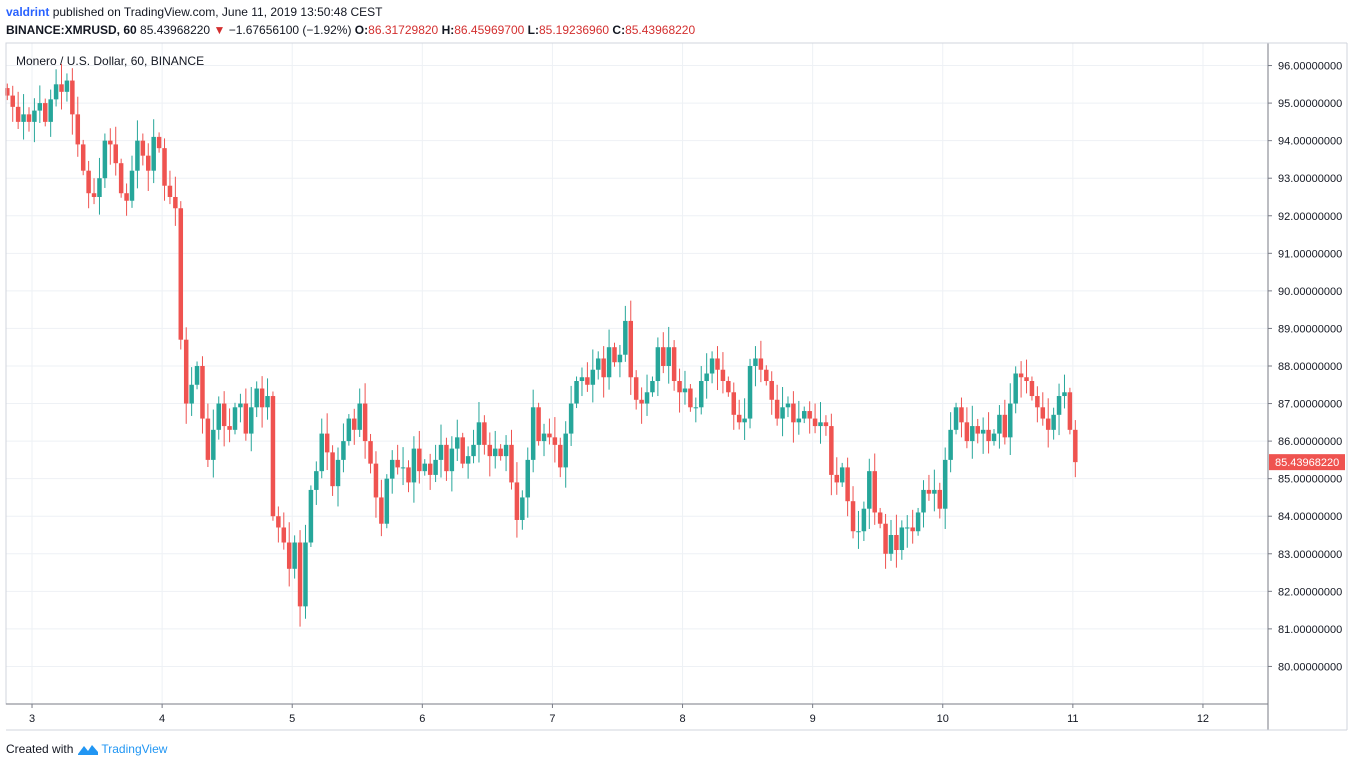  What do you see at coordinates (619, 714) in the screenshot?
I see `time-axis: 3 4 5 6 7 8 9 10 11 12` at bounding box center [619, 714].